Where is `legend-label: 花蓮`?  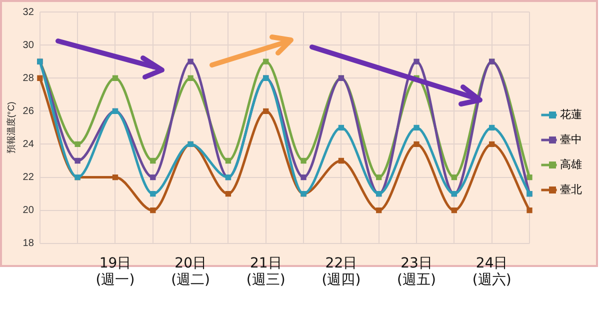
legend-label: 花蓮 is located at coordinates (571, 115).